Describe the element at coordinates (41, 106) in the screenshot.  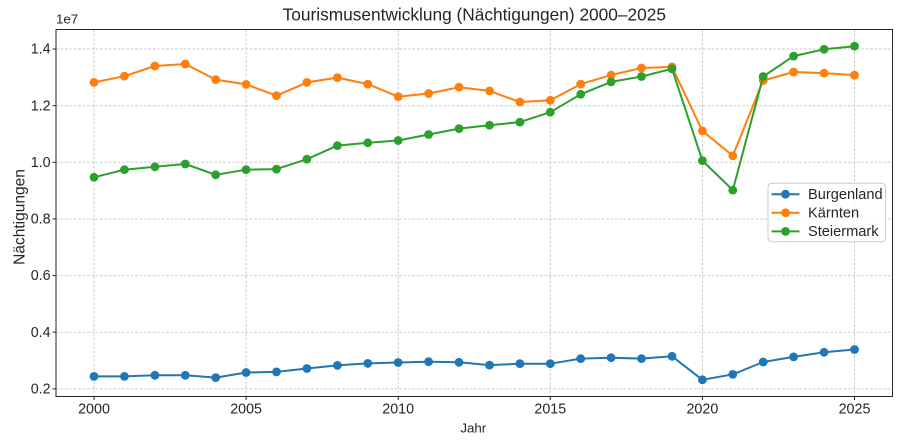
I see `svg-text: 1.2` at that location.